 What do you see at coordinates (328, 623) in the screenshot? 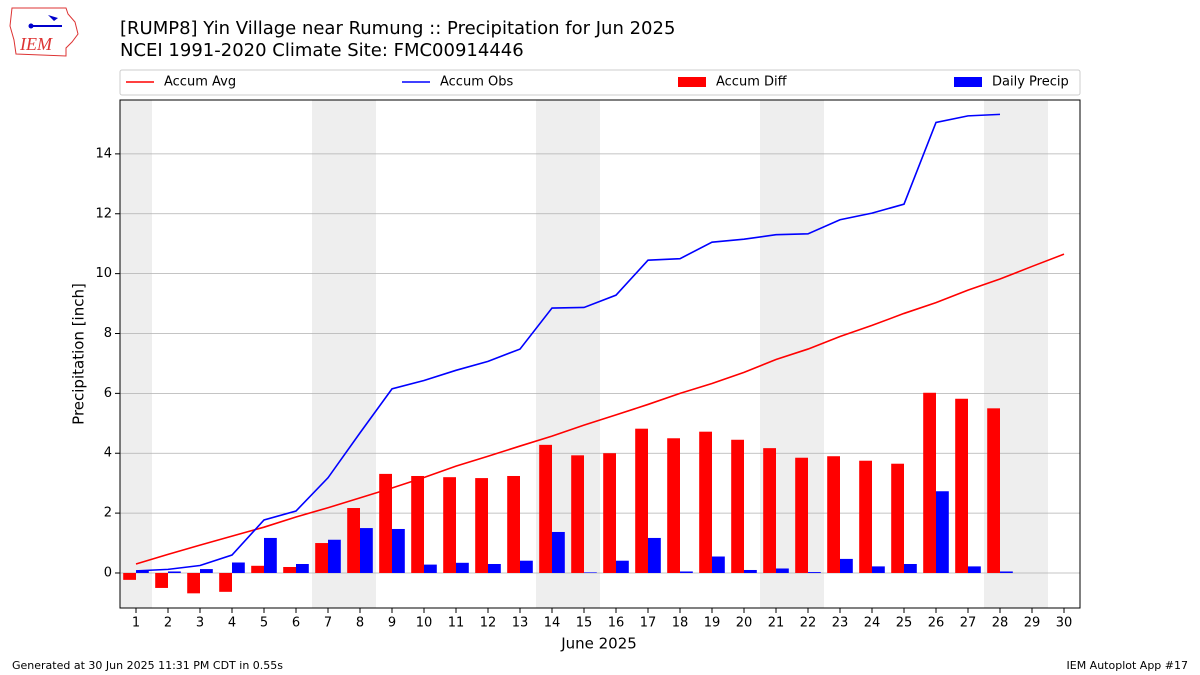
I see `x-tick-label: 7` at bounding box center [328, 623].